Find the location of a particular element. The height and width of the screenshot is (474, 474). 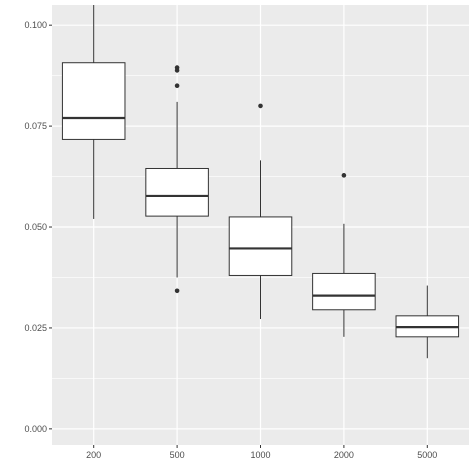

x-tick-label: 5000 is located at coordinates (427, 455).